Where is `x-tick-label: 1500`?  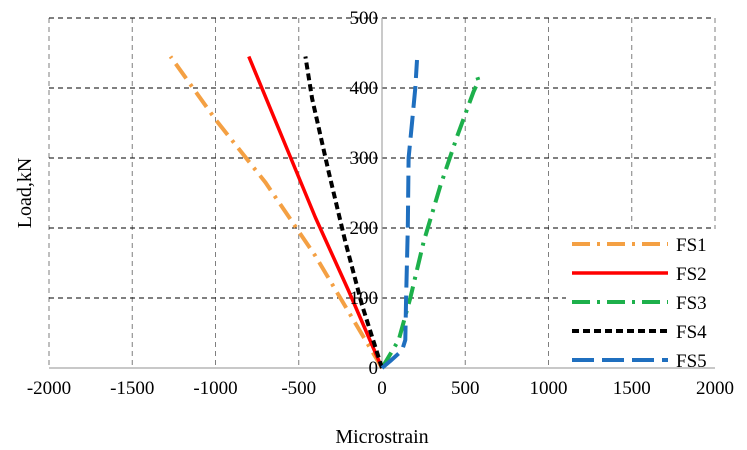 x-tick-label: 1500 is located at coordinates (632, 388).